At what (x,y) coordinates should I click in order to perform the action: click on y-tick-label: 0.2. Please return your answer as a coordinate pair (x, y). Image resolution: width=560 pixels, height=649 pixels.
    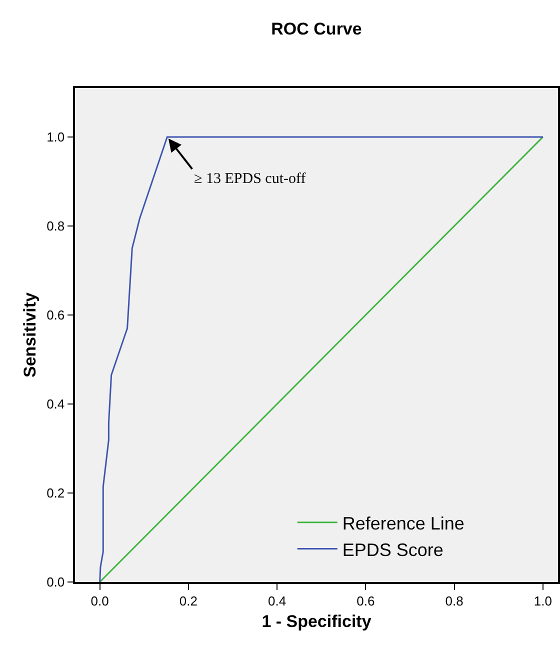
    Looking at the image, I should click on (55, 493).